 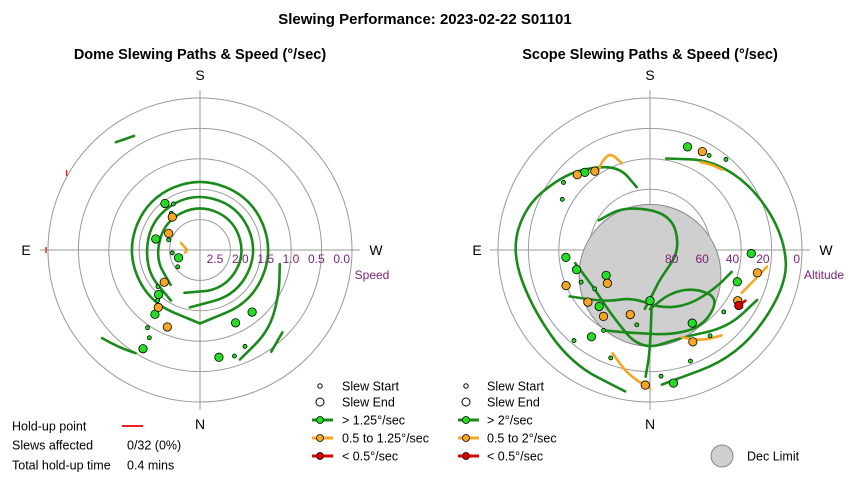 I want to click on legend-fast-dot, so click(x=320, y=420).